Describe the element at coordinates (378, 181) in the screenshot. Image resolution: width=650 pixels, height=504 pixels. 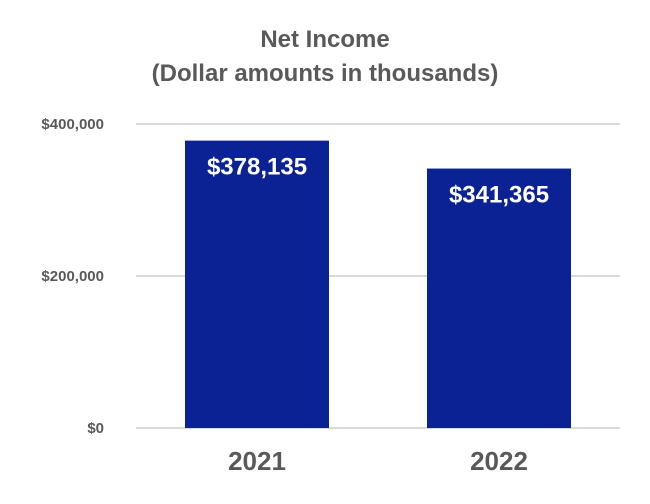
I see `data-labels: $378,135 $341,365` at that location.